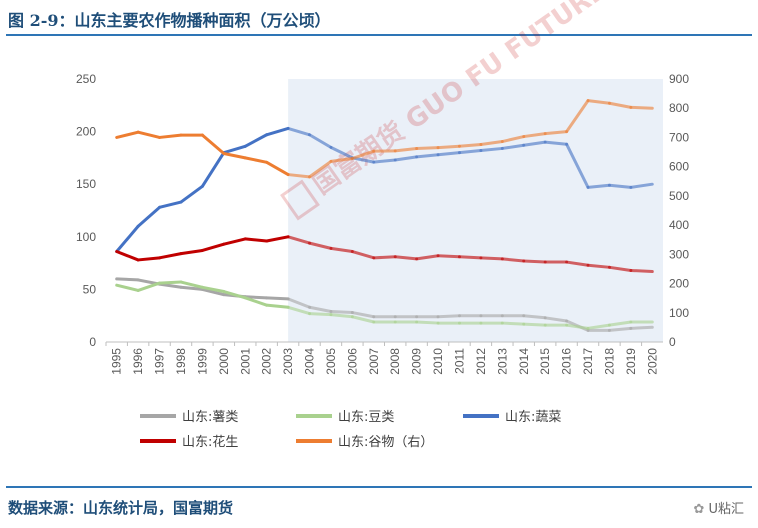 The width and height of the screenshot is (758, 528). Describe the element at coordinates (679, 254) in the screenshot. I see `y-right-tick-label: 300` at that location.